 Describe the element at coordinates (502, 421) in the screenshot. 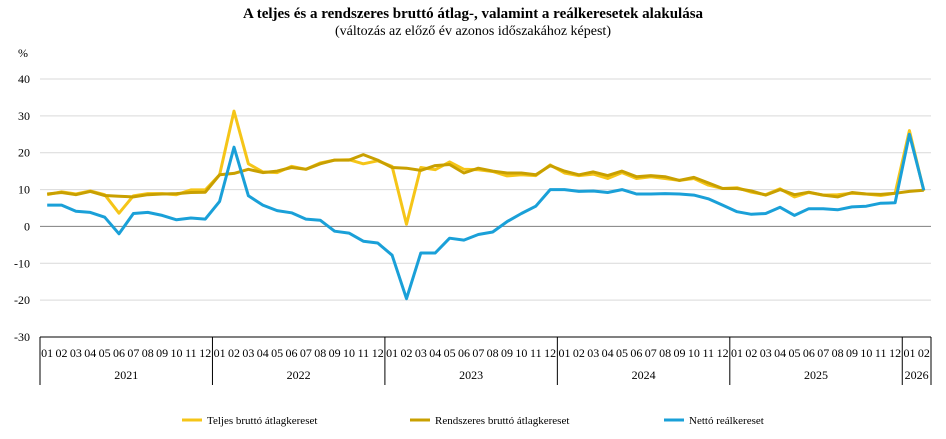

I see `legend-label: Rendszeres bruttó átlagkereset` at that location.